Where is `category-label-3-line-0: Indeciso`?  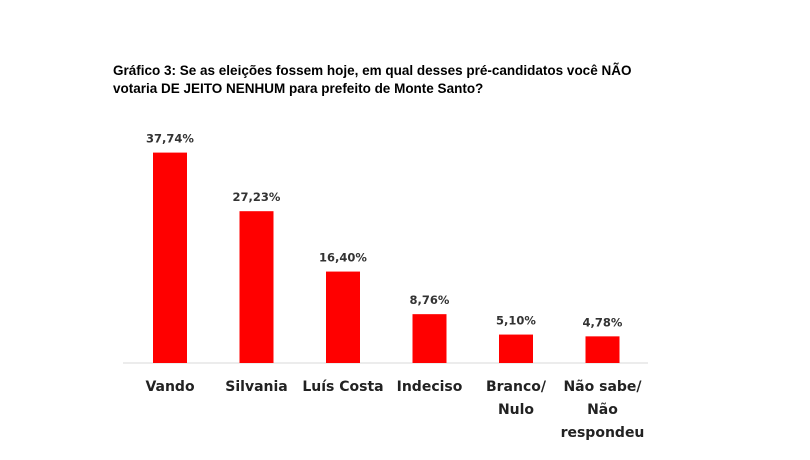 category-label-3-line-0: Indeciso is located at coordinates (430, 387).